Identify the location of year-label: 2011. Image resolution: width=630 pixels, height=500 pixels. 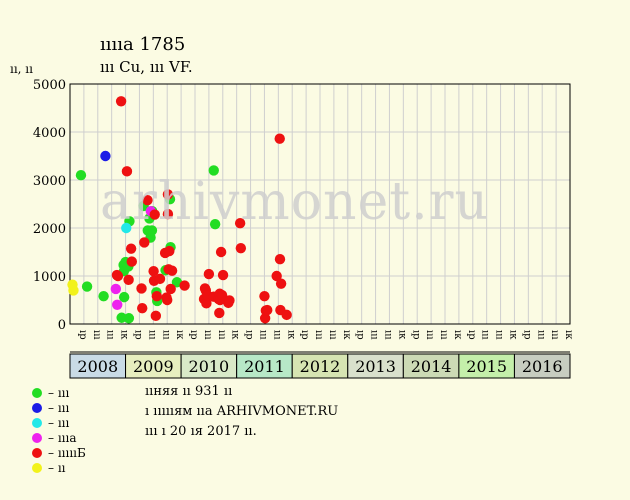
(264, 366).